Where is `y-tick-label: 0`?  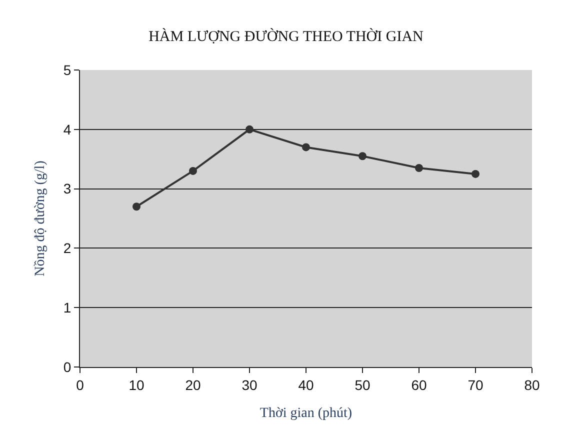
y-tick-label: 0 is located at coordinates (67, 366).